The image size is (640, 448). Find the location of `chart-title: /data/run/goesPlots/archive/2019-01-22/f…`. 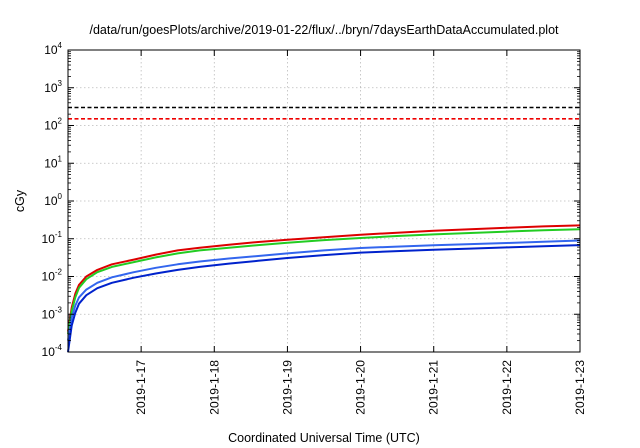

chart-title: /data/run/goesPlots/archive/2019-01-22/f… is located at coordinates (324, 30).